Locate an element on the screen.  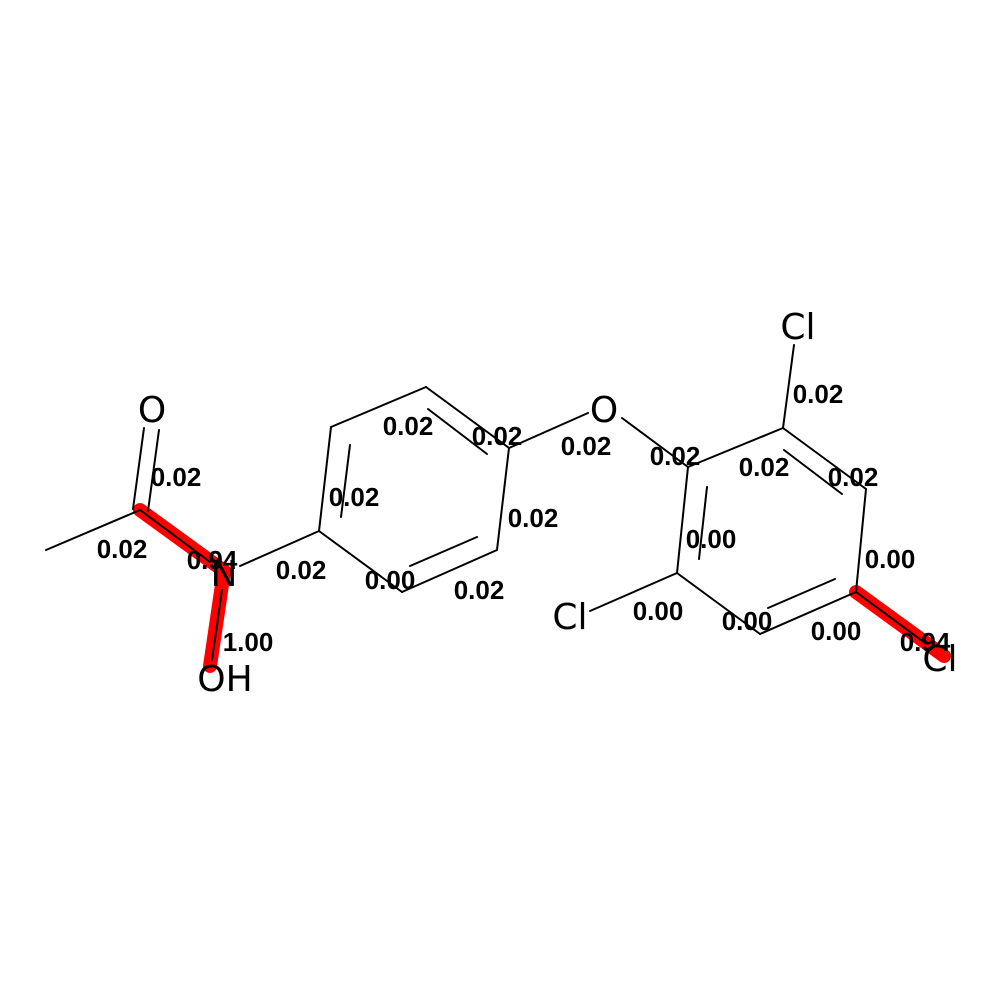
bond-ring2-b-inner is located at coordinates (813, 472).